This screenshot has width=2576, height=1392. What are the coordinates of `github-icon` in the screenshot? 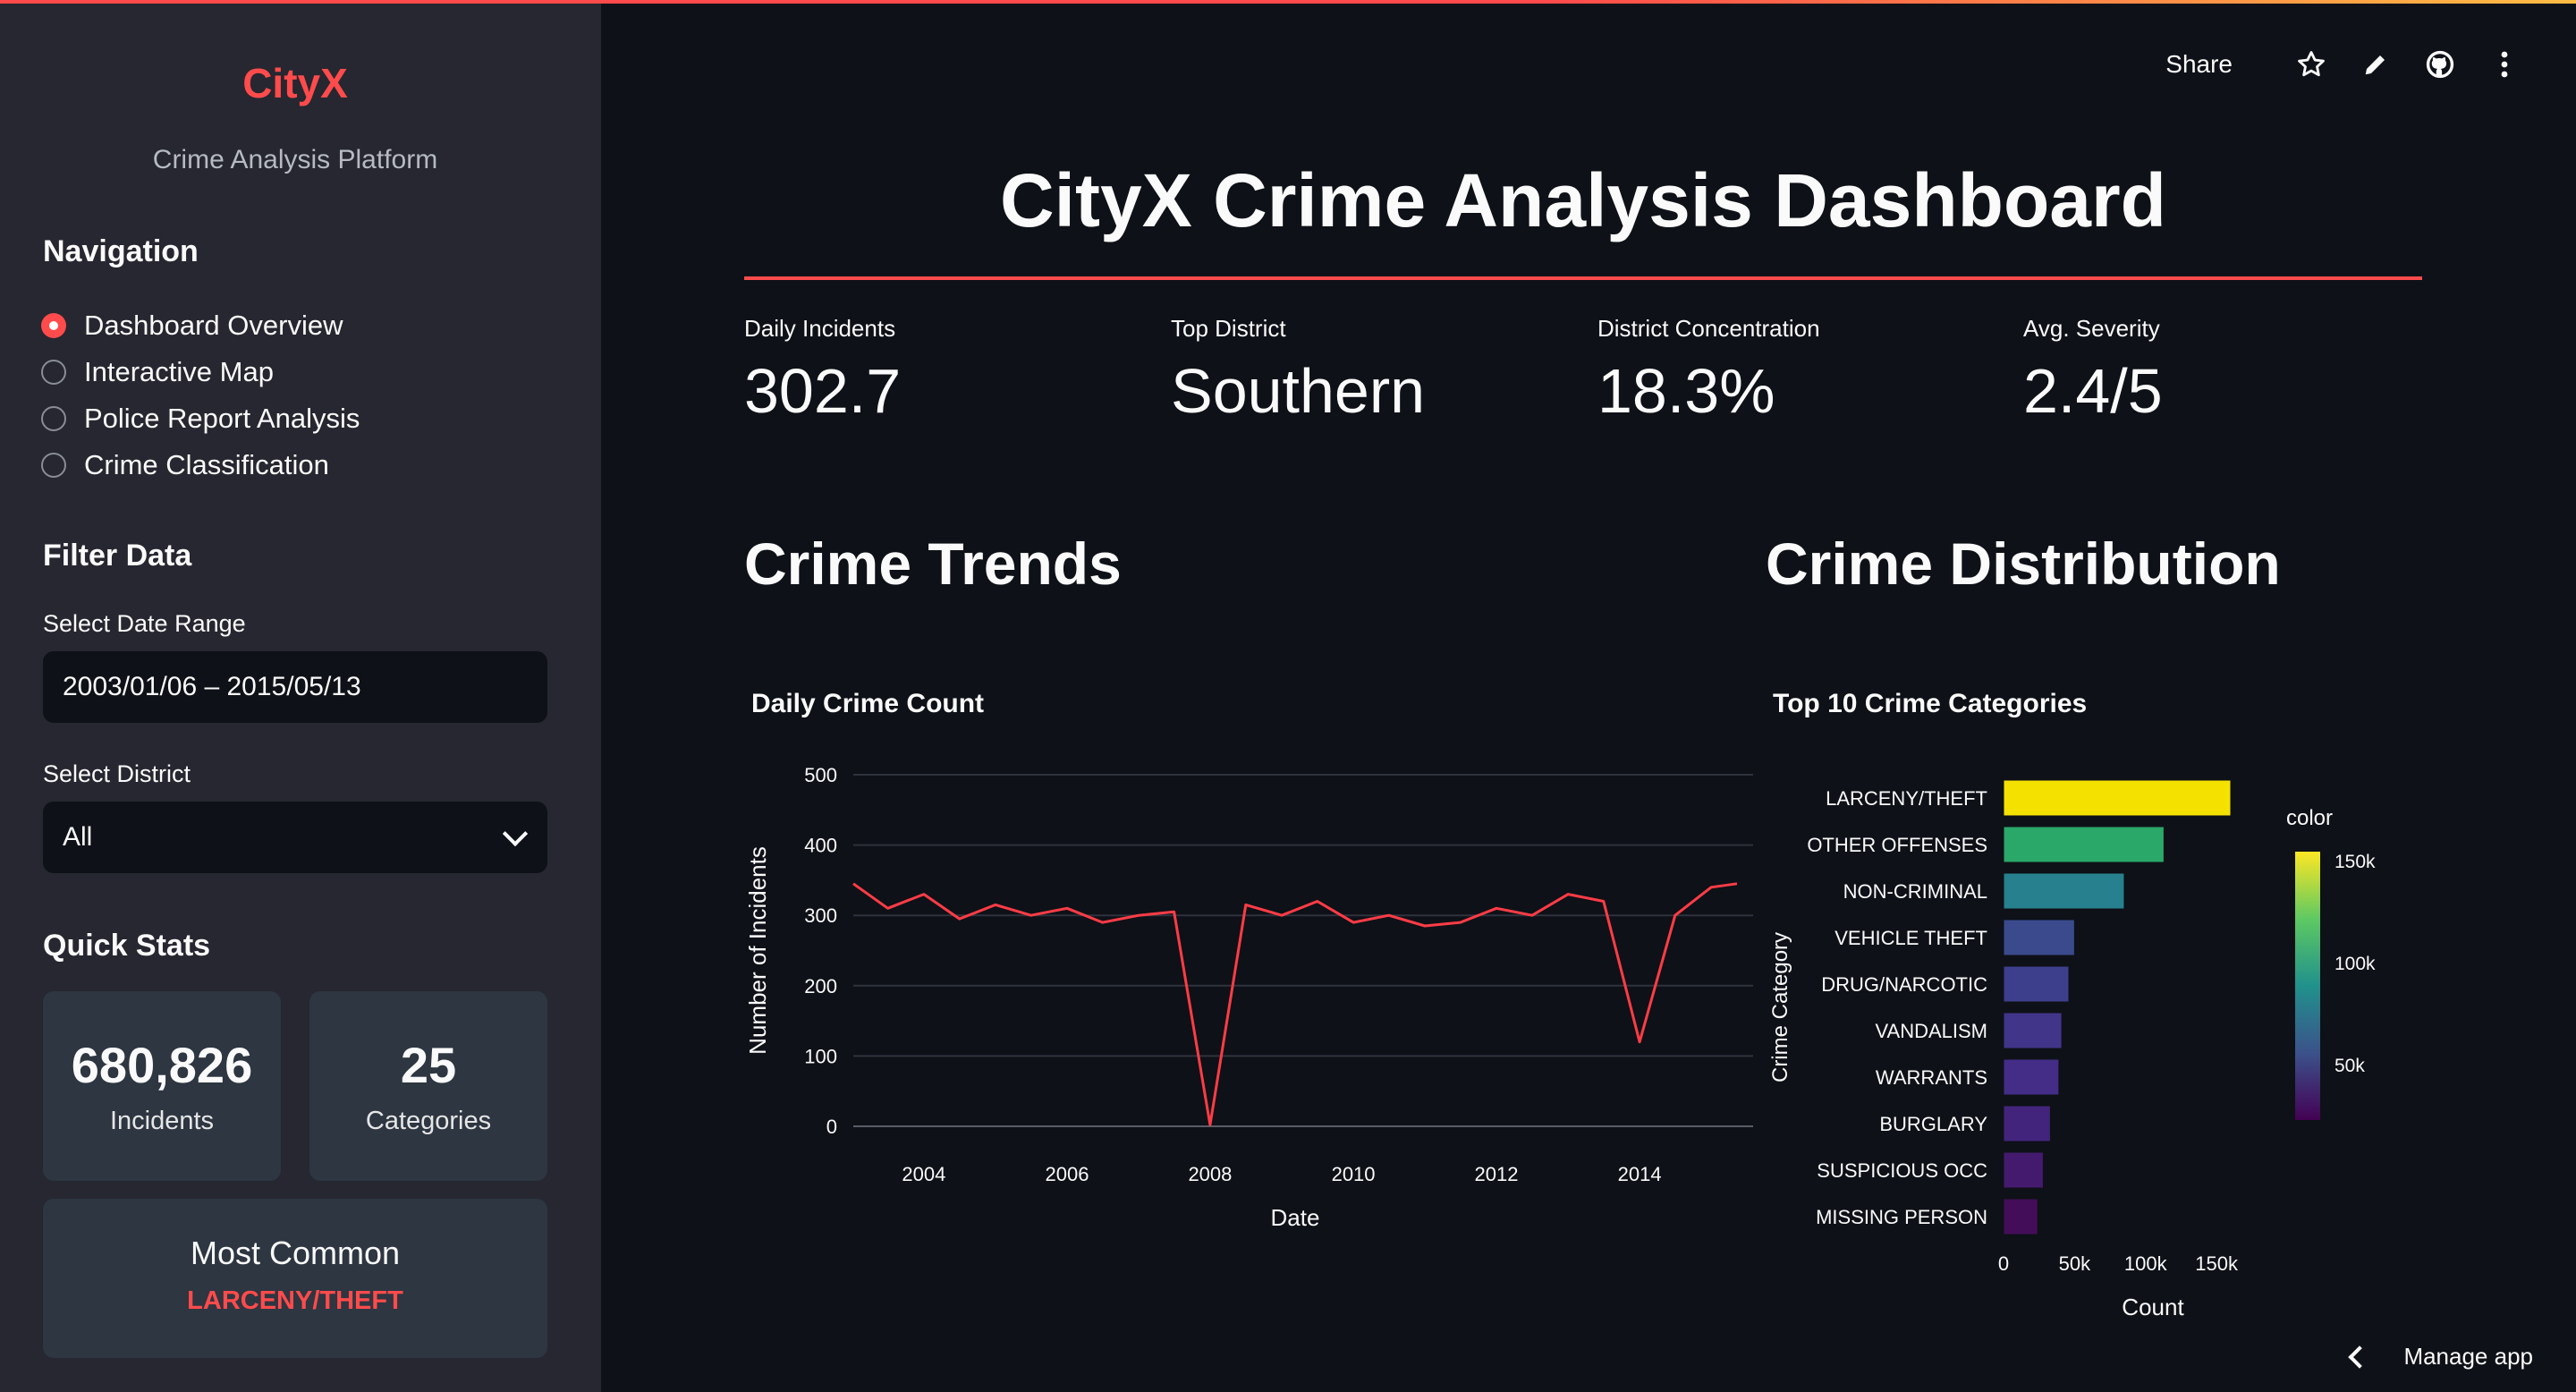 It's located at (2440, 64).